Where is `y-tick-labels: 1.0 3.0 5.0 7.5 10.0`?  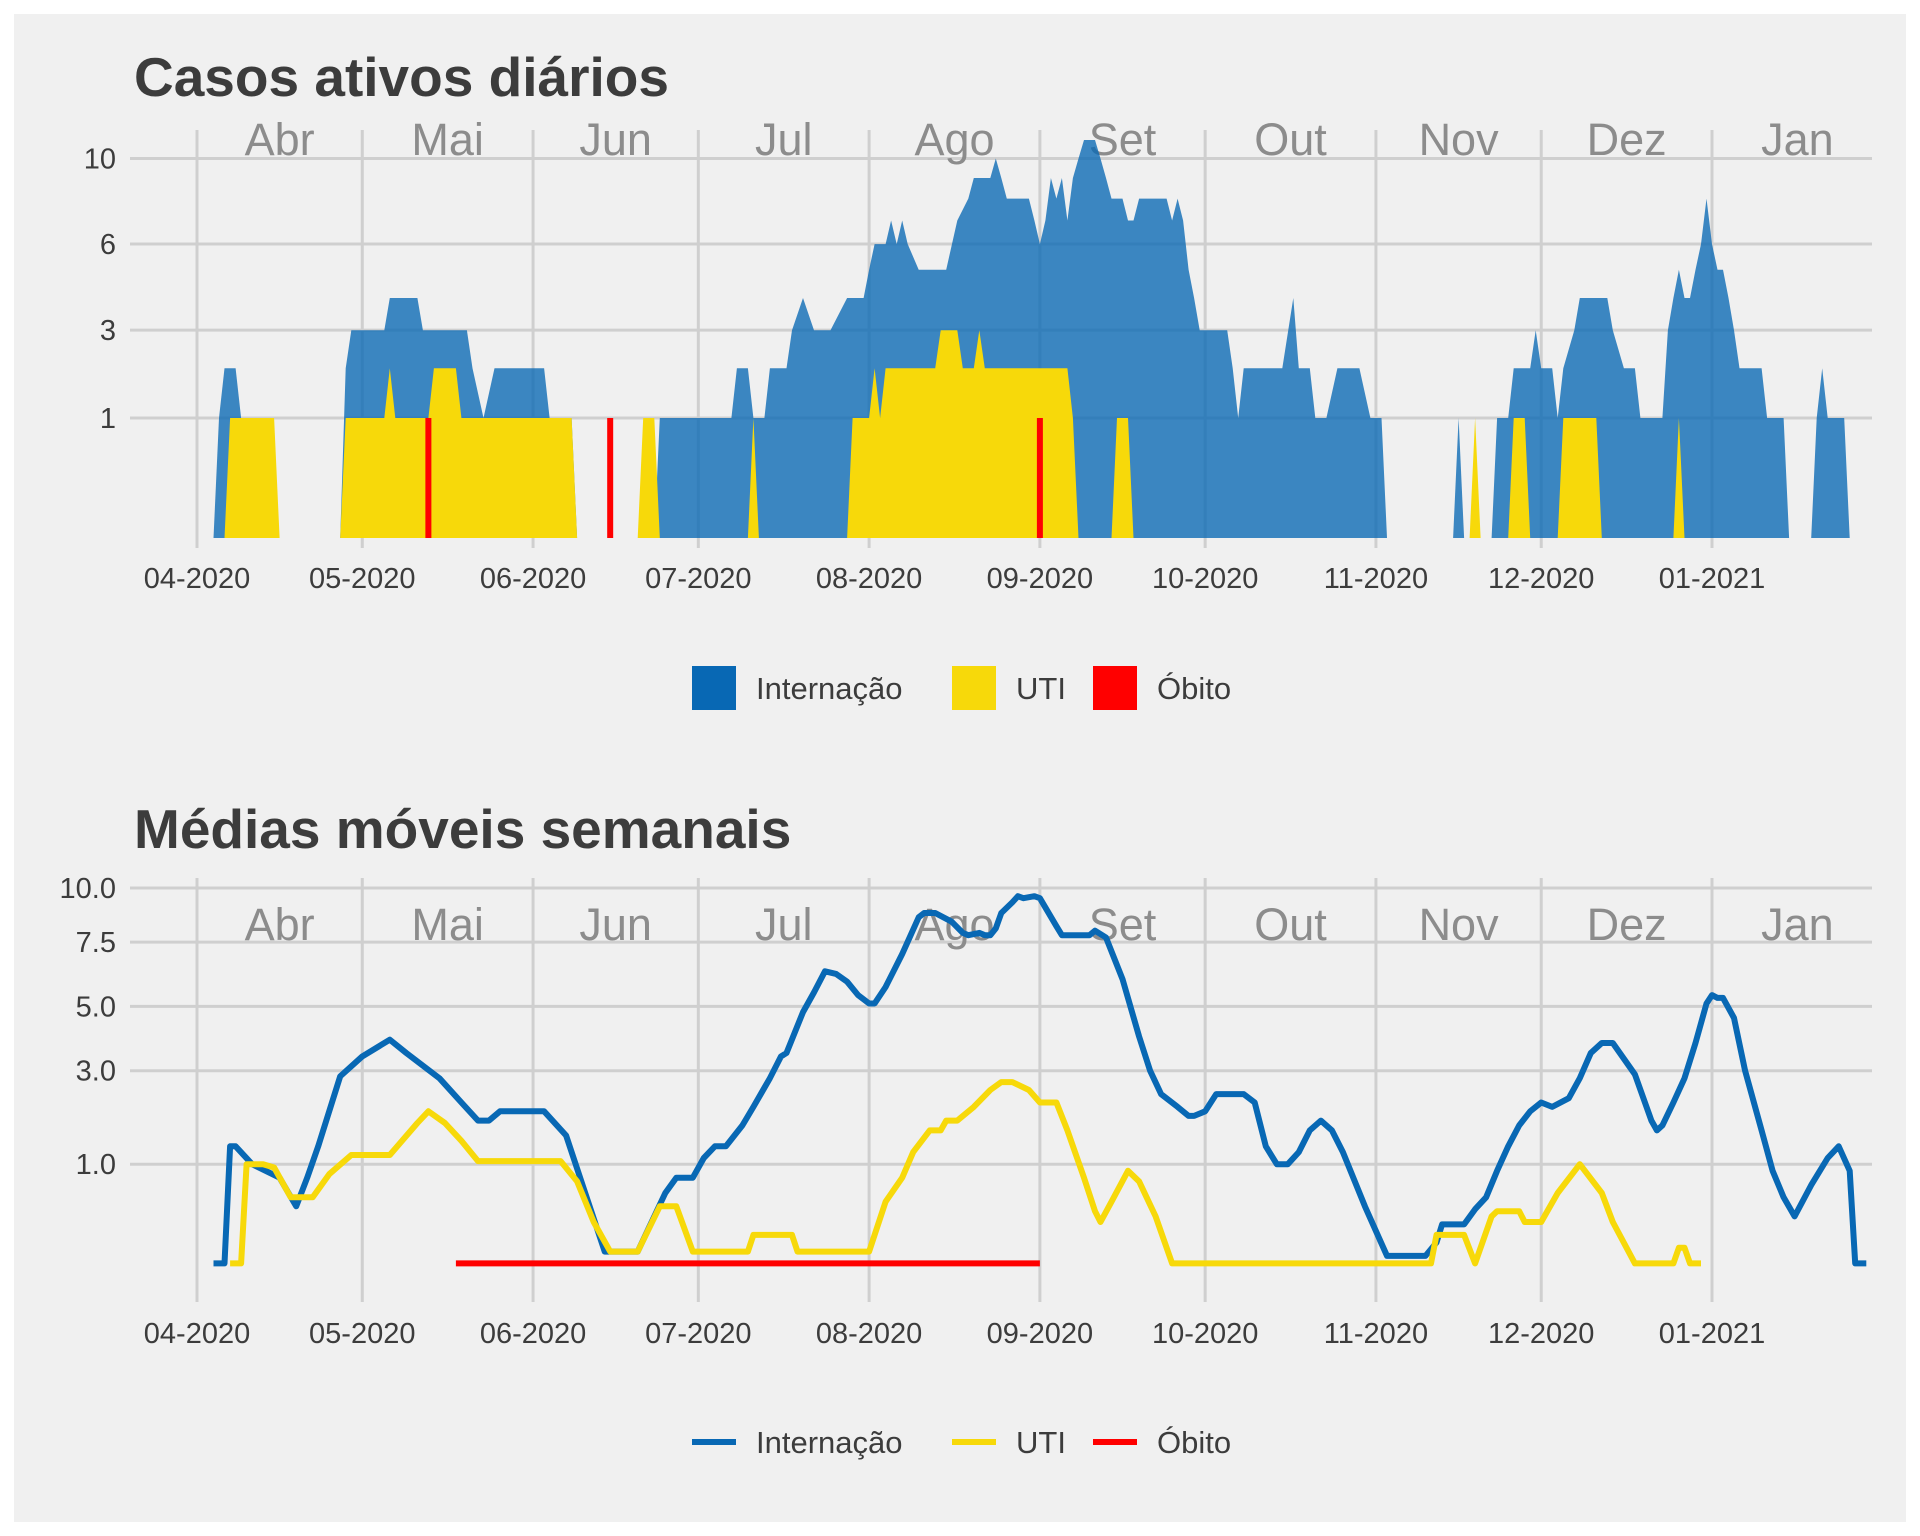
y-tick-labels: 1.0 3.0 5.0 7.5 10.0 is located at coordinates (88, 1027).